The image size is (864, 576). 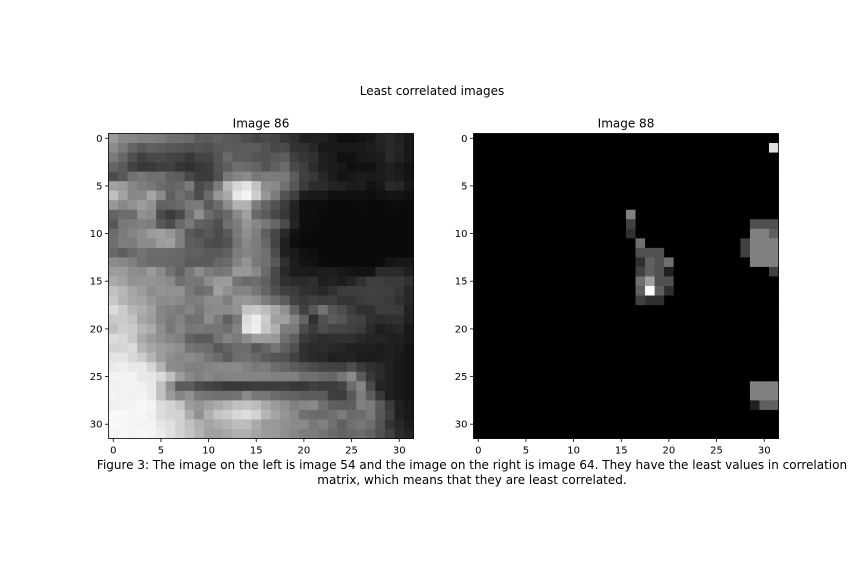 I want to click on x-tick-label: 25, so click(x=716, y=451).